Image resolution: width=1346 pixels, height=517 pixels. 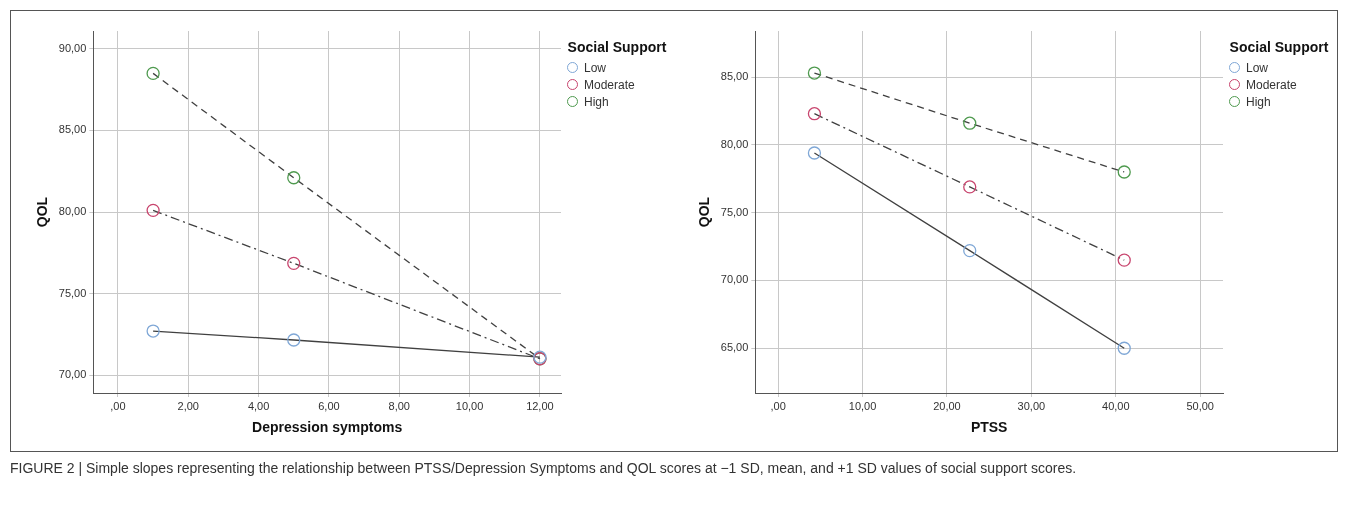 I want to click on x-tick-label: 8,00, so click(x=399, y=405).